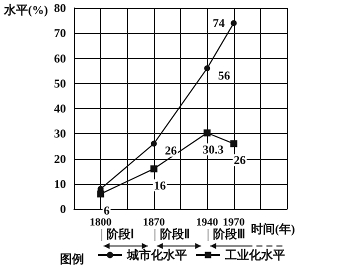 The width and height of the screenshot is (348, 268). What do you see at coordinates (101, 222) in the screenshot?
I see `x-tick-label: 1800` at bounding box center [101, 222].